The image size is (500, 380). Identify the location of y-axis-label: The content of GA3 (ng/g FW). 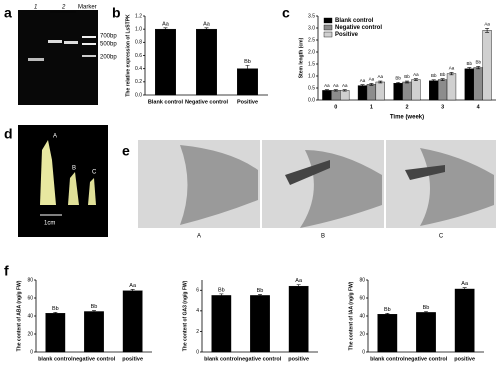
(185, 315).